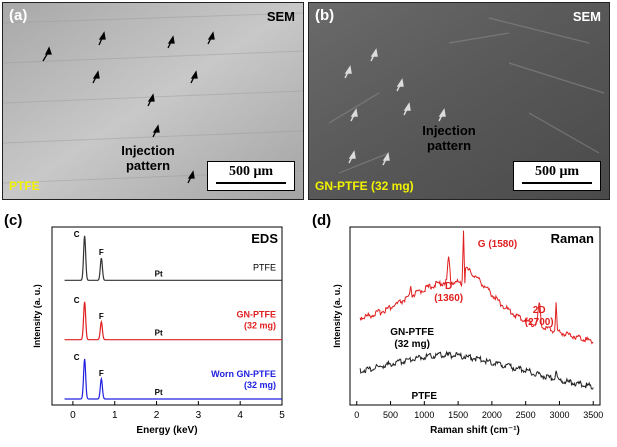  Describe the element at coordinates (557, 171) in the screenshot. I see `scale-text-b: 500 μm` at that location.